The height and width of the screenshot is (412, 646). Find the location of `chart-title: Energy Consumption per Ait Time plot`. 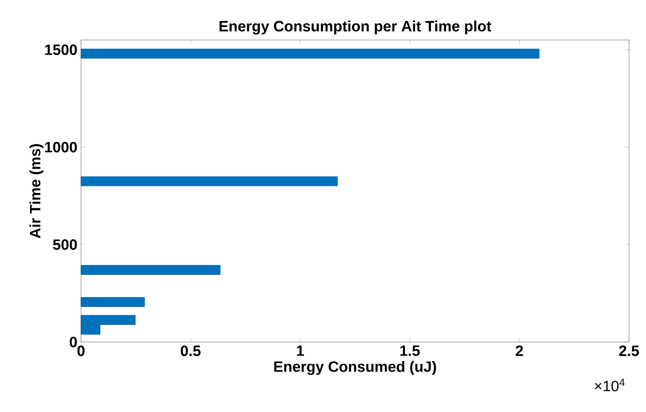

chart-title: Energy Consumption per Ait Time plot is located at coordinates (356, 27).